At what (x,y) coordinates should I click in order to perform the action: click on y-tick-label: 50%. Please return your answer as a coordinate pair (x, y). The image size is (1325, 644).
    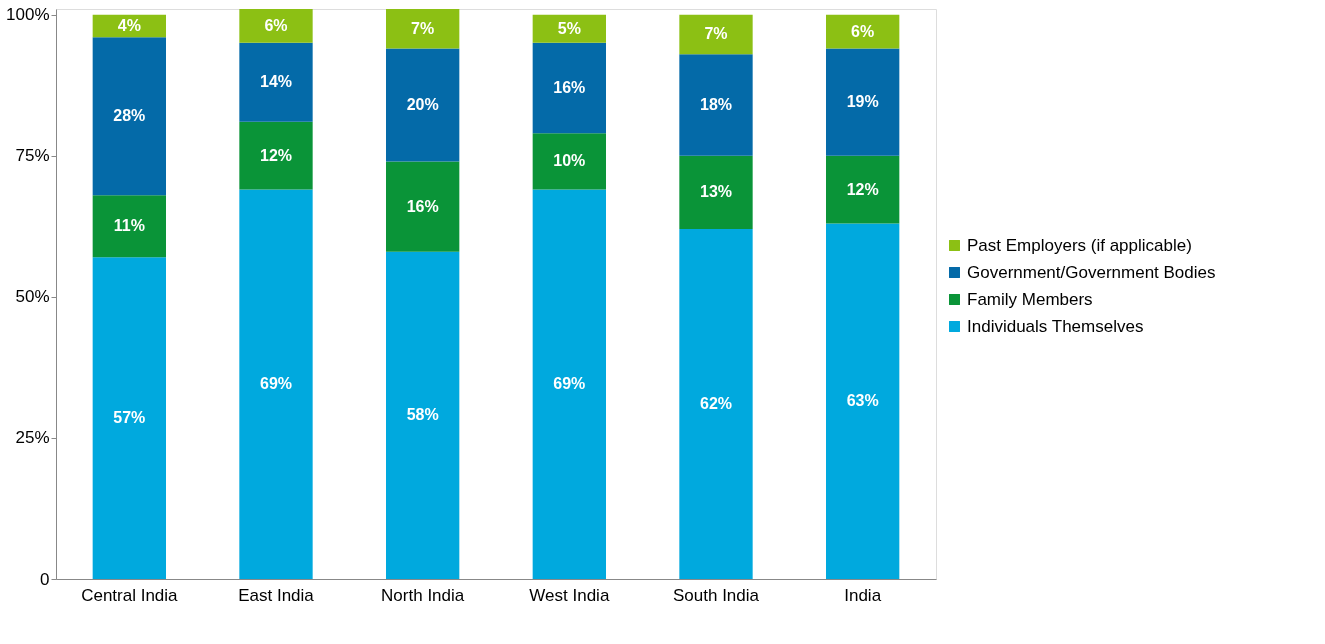
    Looking at the image, I should click on (32, 297).